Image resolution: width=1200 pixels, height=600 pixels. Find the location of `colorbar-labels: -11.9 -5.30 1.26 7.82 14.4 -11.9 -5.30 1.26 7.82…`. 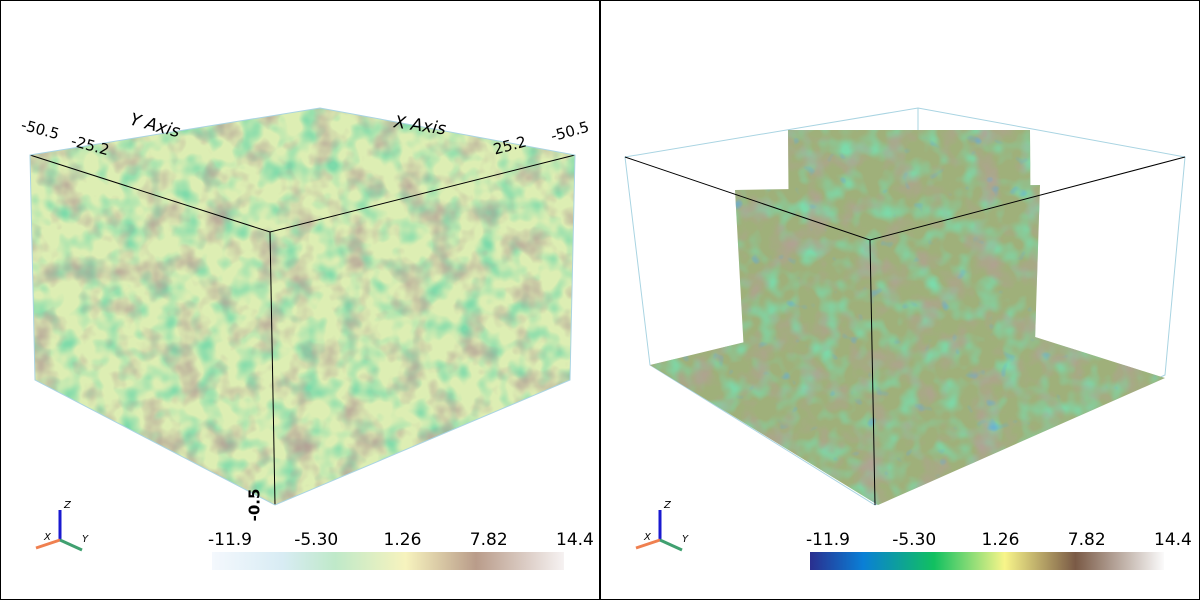

colorbar-labels: -11.9 -5.30 1.26 7.82 14.4 -11.9 -5.30 1.26 7.82… is located at coordinates (700, 540).